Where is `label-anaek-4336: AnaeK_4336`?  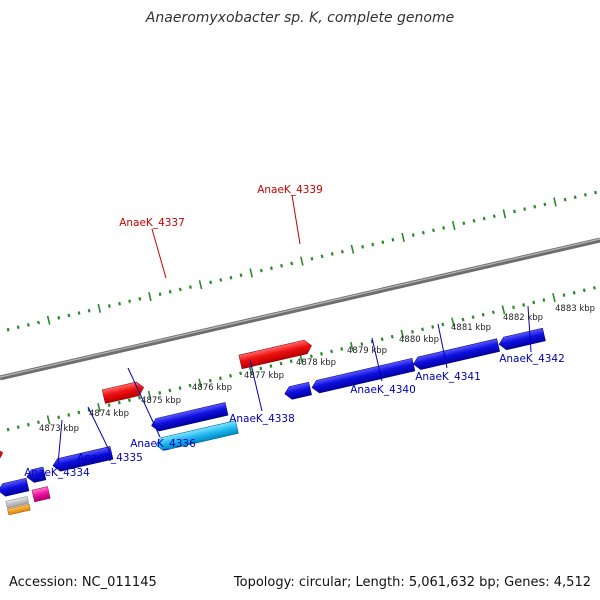
label-anaek-4336: AnaeK_4336 is located at coordinates (163, 444).